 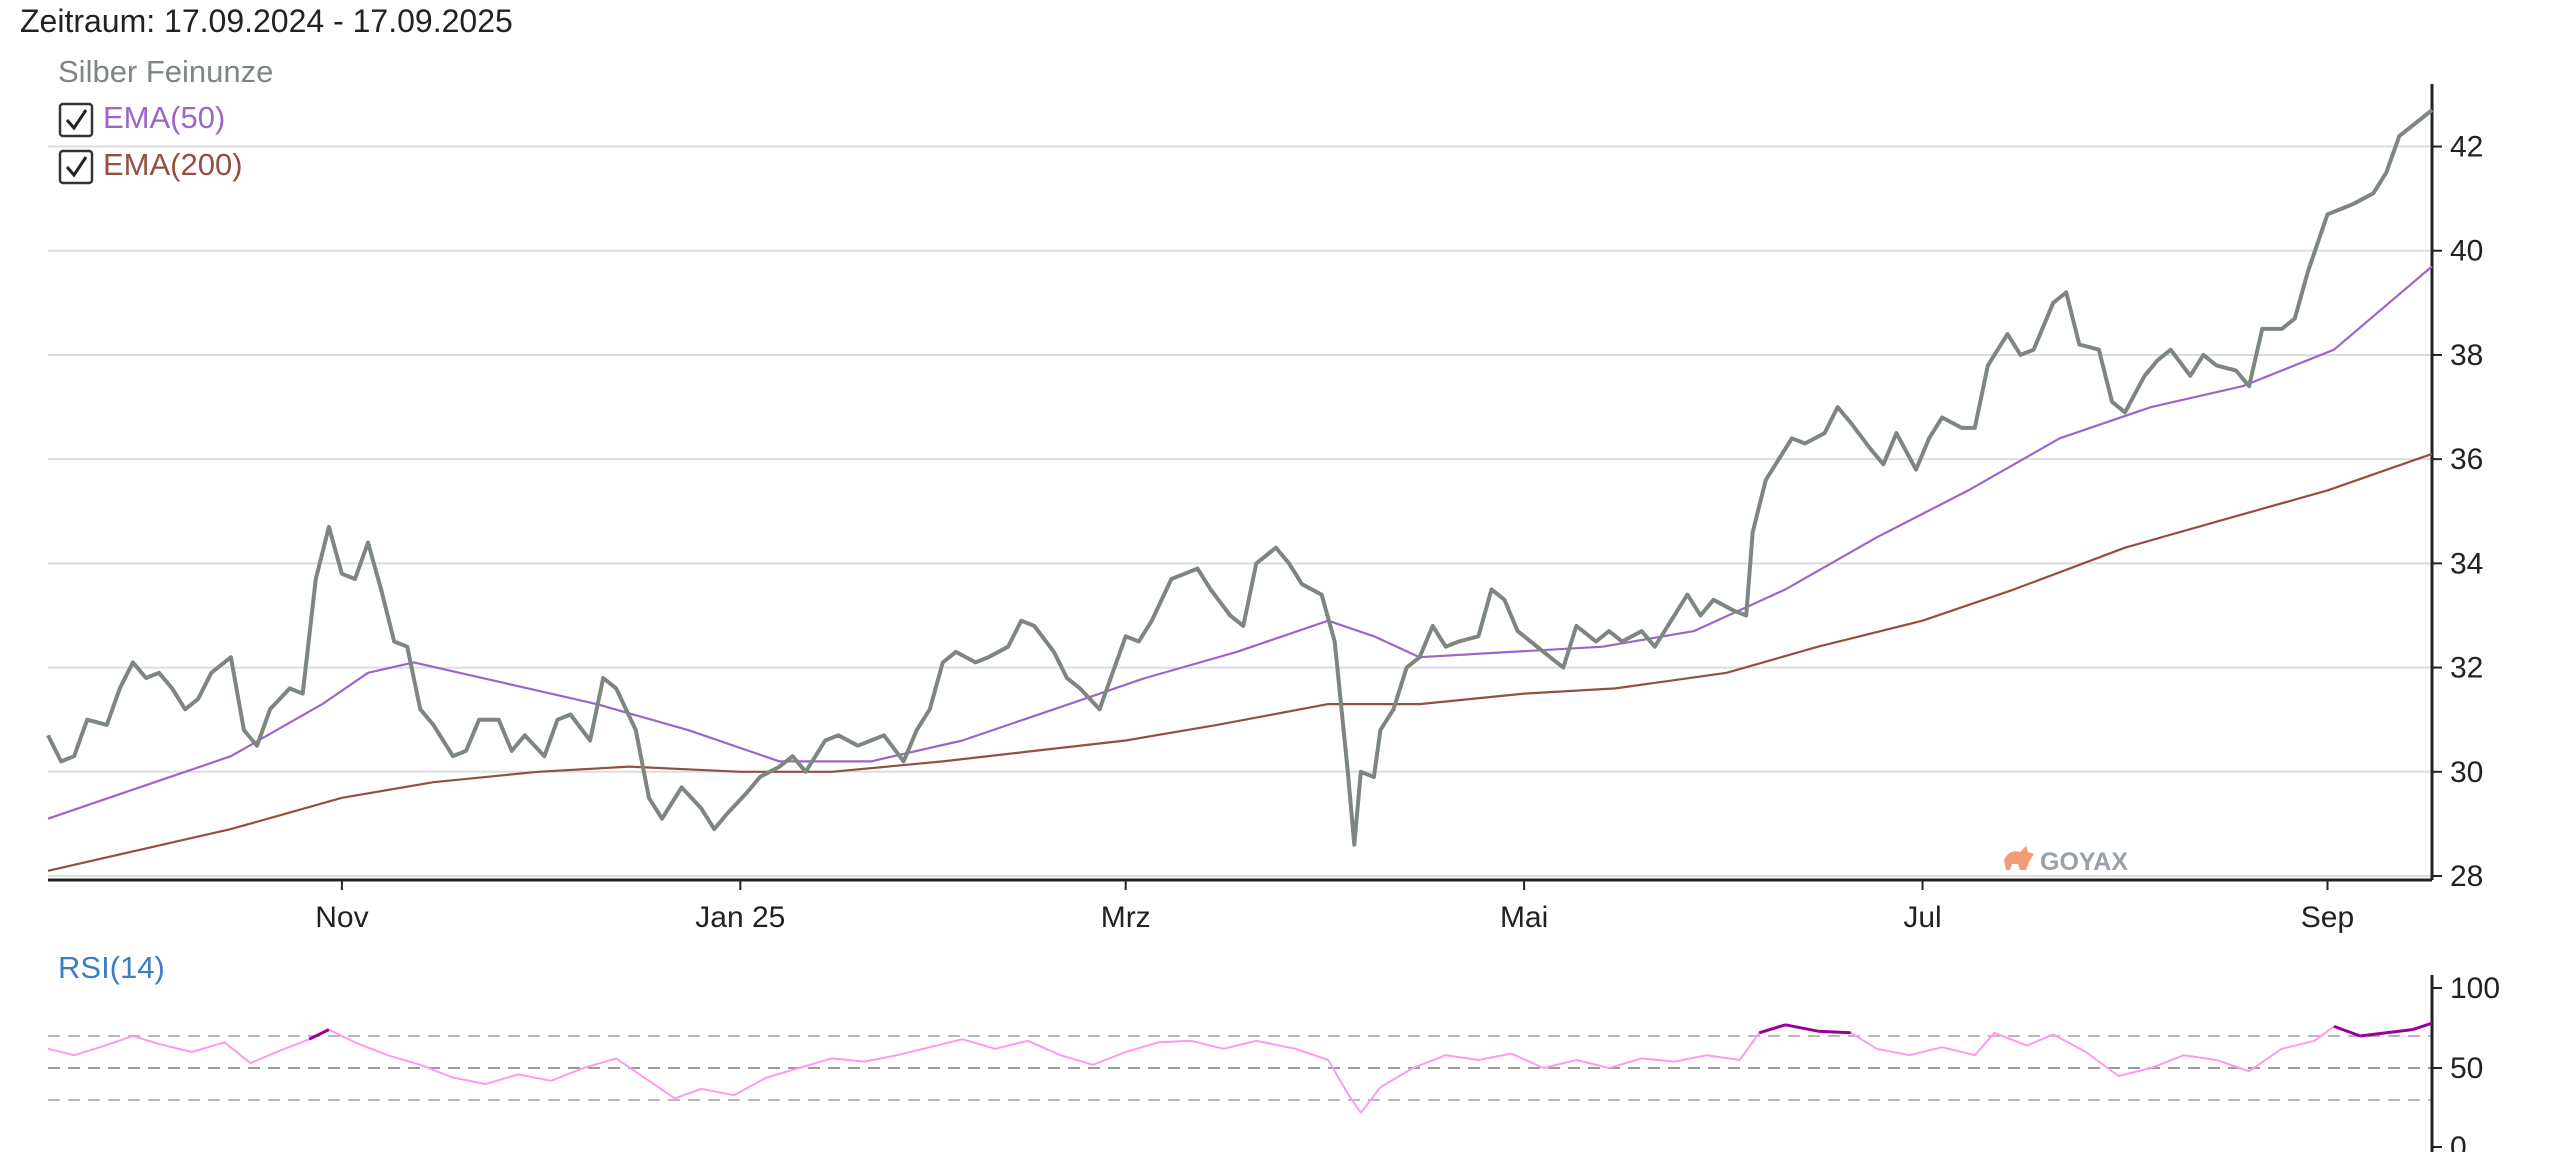 What do you see at coordinates (2475, 988) in the screenshot?
I see `rsi-y-tick-label: 100` at bounding box center [2475, 988].